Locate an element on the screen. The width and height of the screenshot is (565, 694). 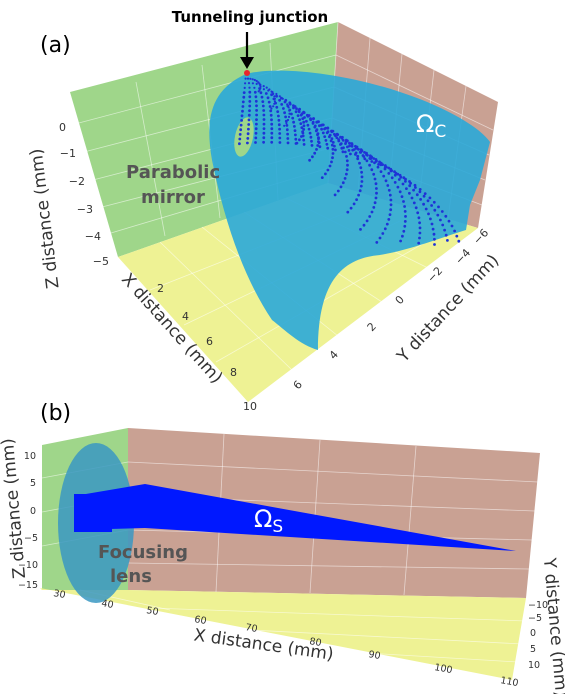
panel-b-z-tick: 0 is located at coordinates (33, 511).